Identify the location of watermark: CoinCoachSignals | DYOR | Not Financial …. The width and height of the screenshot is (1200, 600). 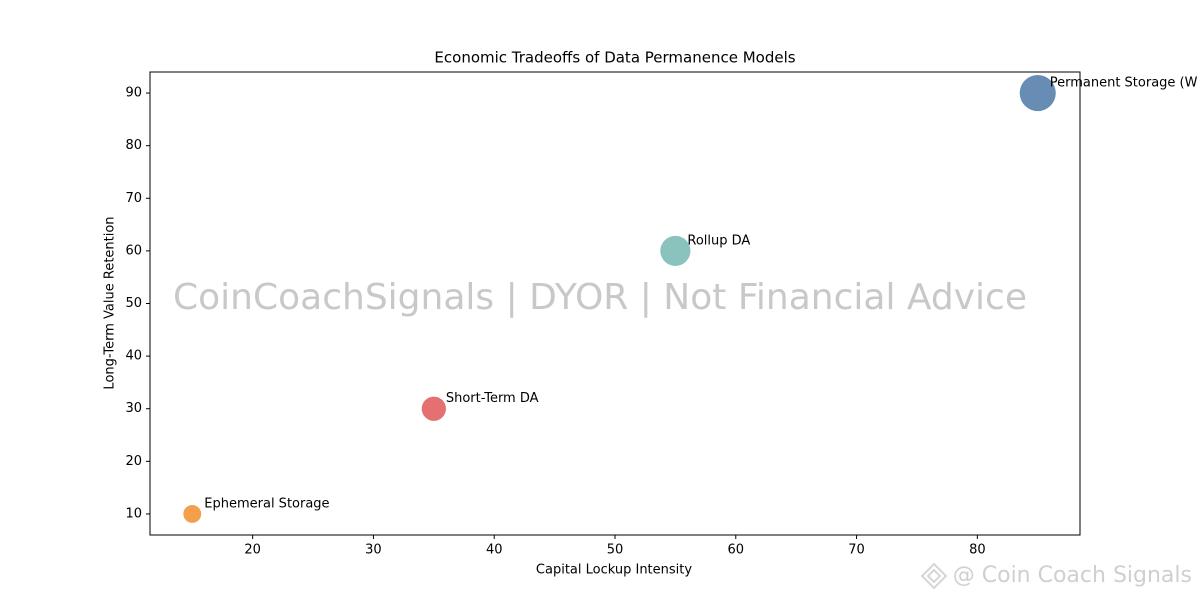
(600, 297).